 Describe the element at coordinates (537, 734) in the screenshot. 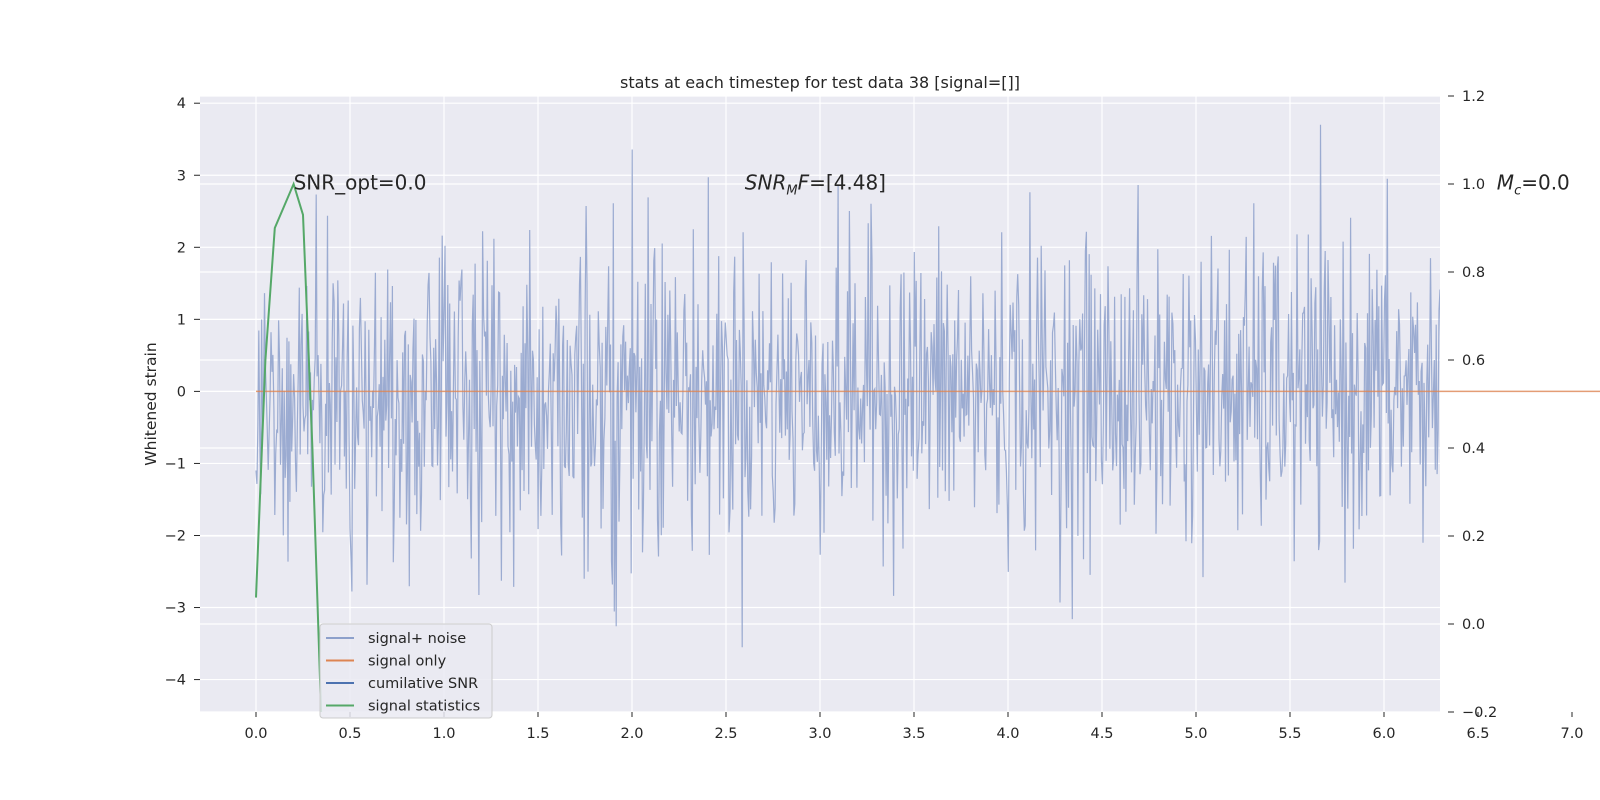

I see `x-tick-label: 1.5` at that location.